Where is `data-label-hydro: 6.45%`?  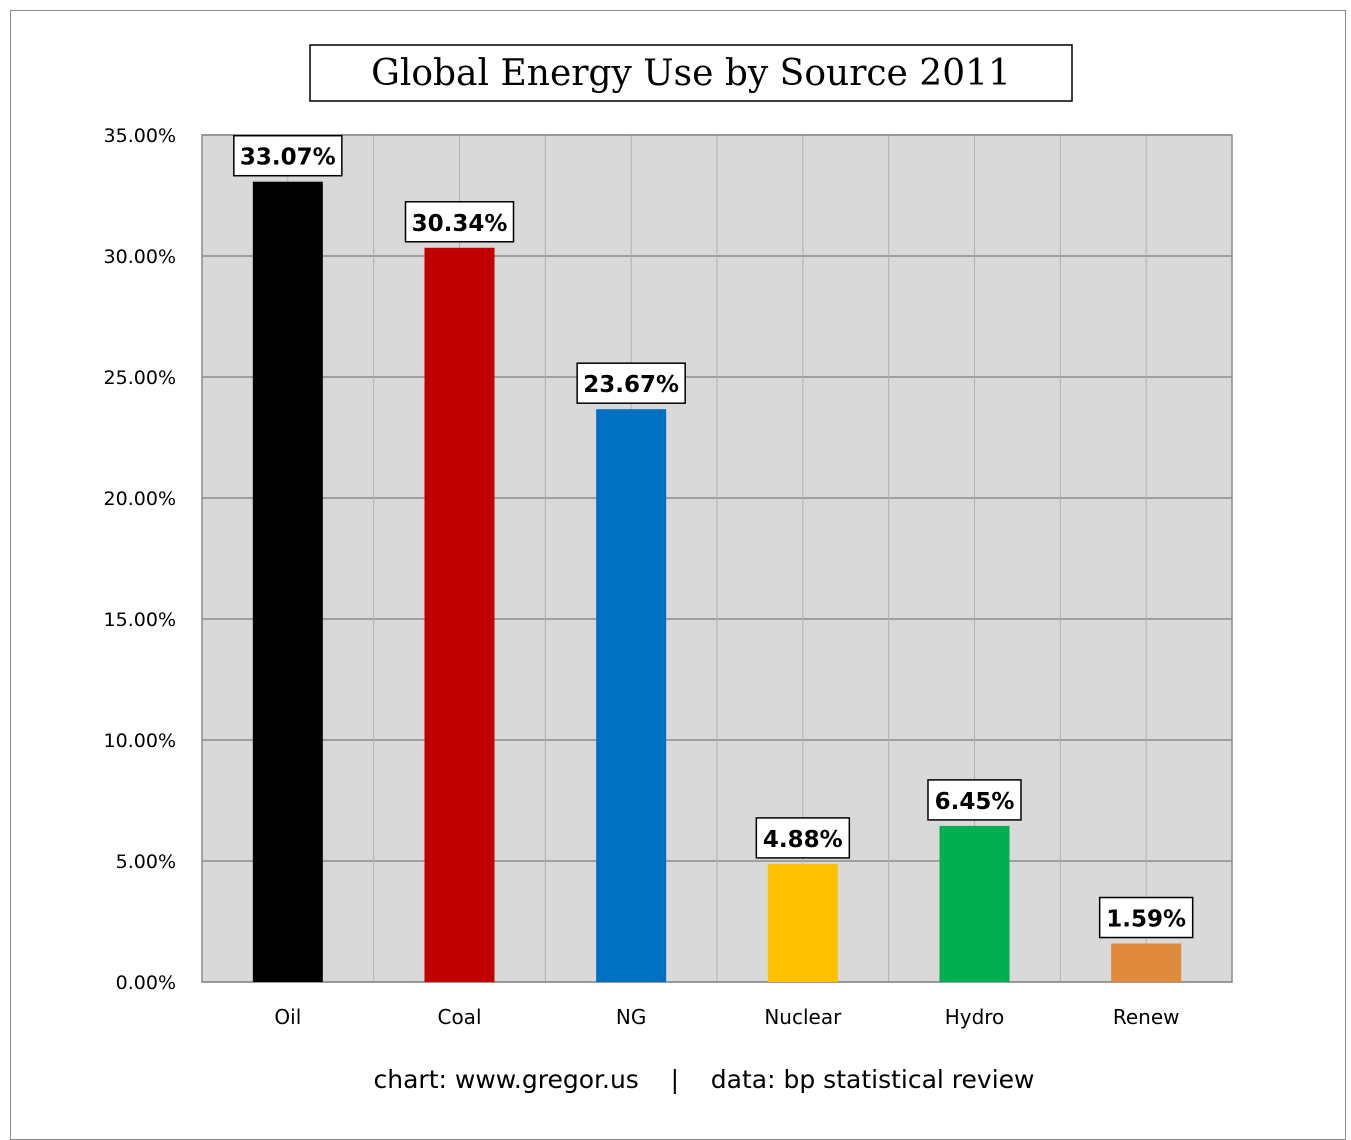
data-label-hydro: 6.45% is located at coordinates (975, 802).